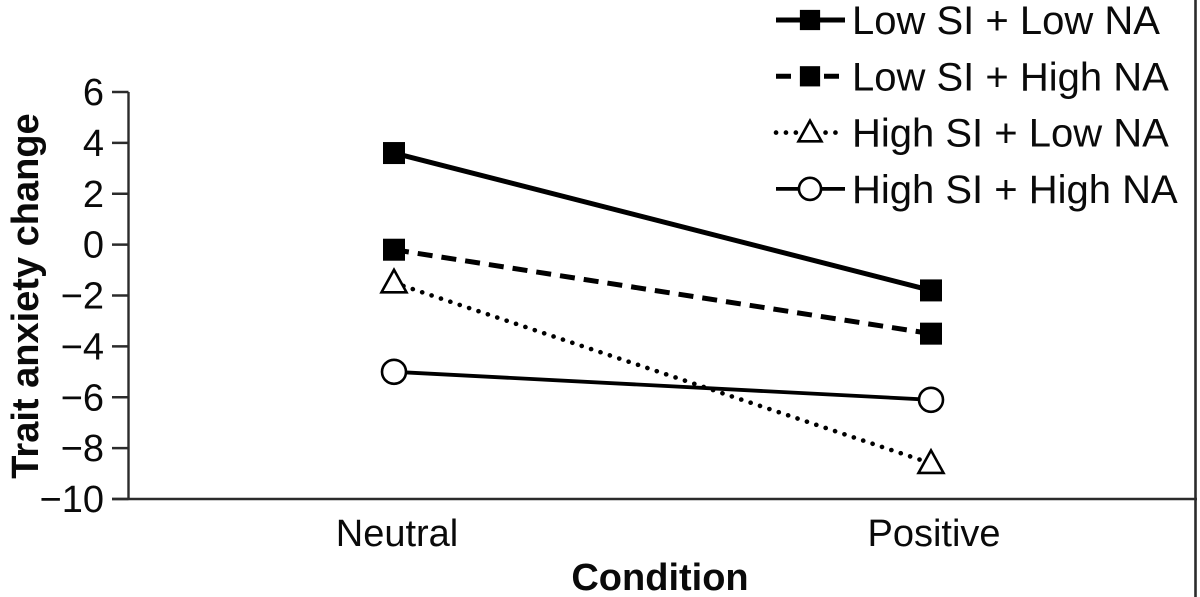 This screenshot has height=597, width=1200. Describe the element at coordinates (933, 534) in the screenshot. I see `x-category-label-positive: Positive` at that location.